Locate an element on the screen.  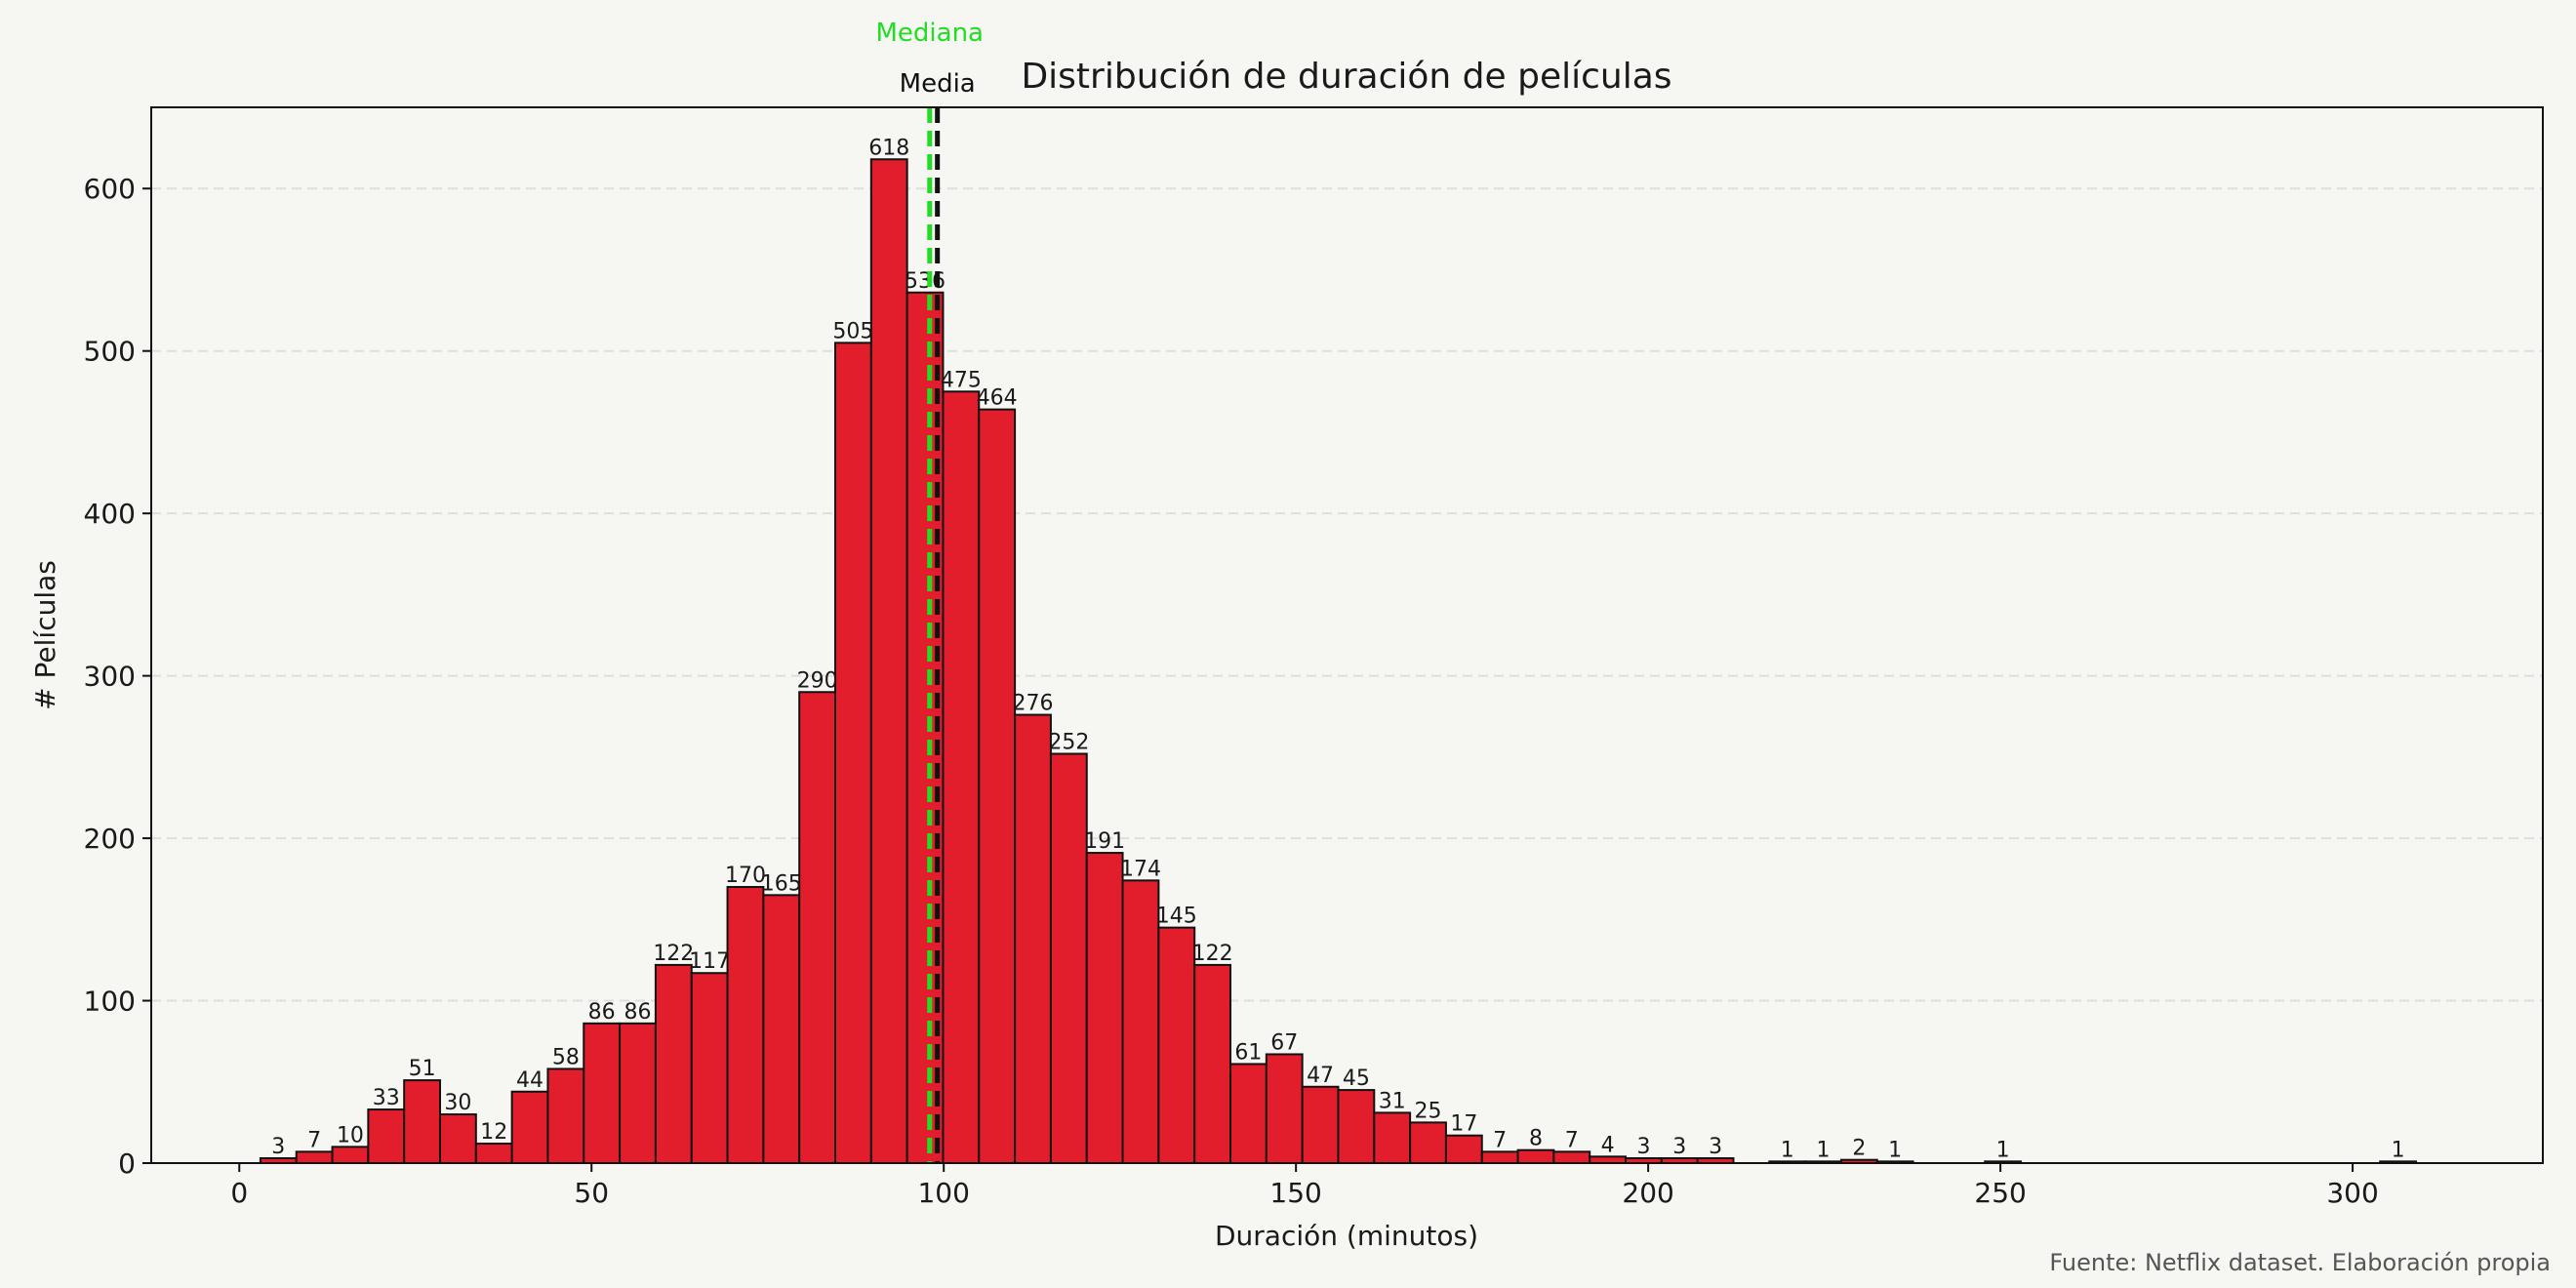
bar-value-label: 174 is located at coordinates (1140, 869).